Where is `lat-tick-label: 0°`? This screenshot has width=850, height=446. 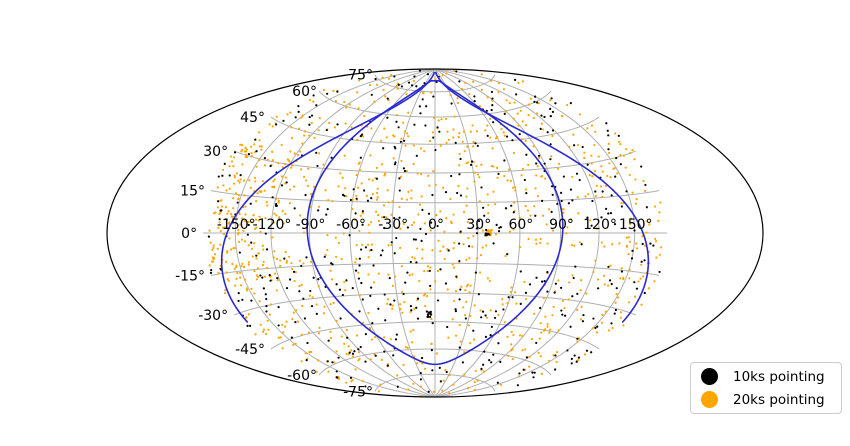
lat-tick-label: 0° is located at coordinates (189, 234).